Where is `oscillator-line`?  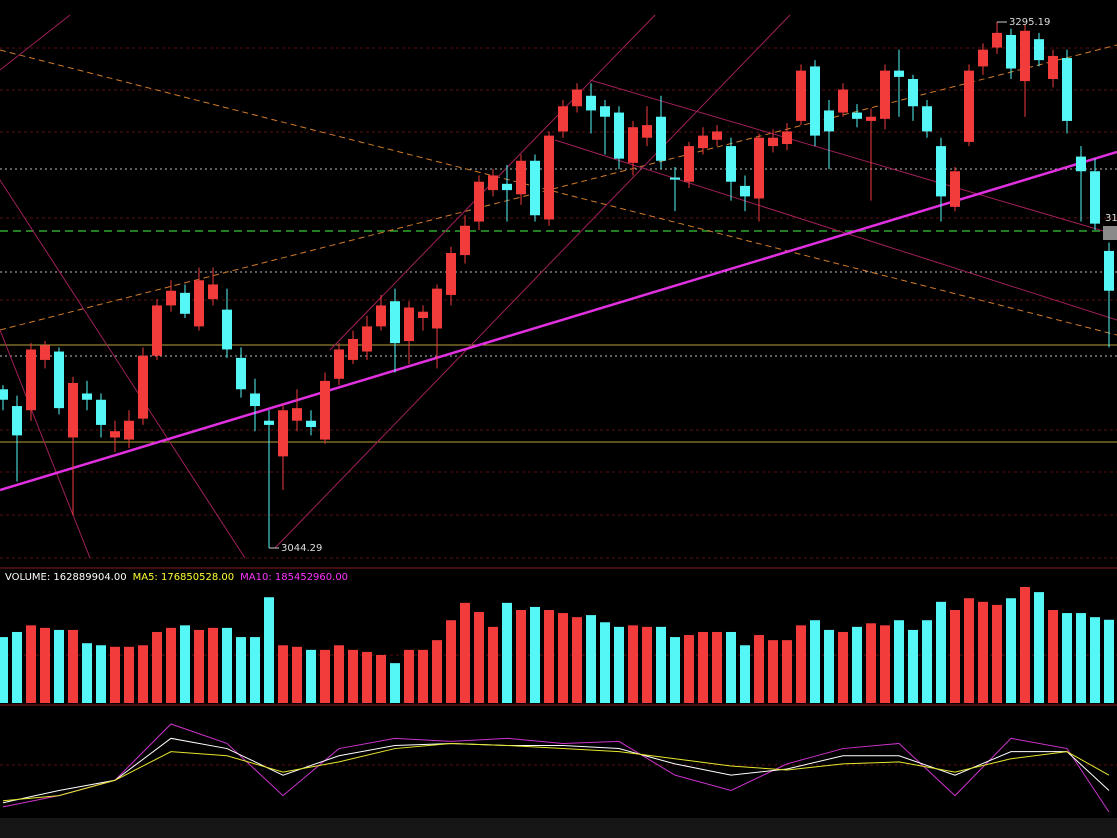
oscillator-line is located at coordinates (556, 768).